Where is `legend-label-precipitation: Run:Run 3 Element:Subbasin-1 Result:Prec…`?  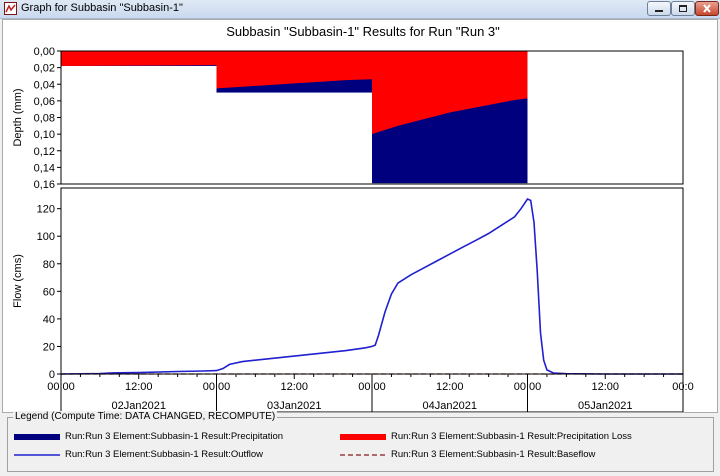 legend-label-precipitation: Run:Run 3 Element:Subbasin-1 Result:Prec… is located at coordinates (174, 436).